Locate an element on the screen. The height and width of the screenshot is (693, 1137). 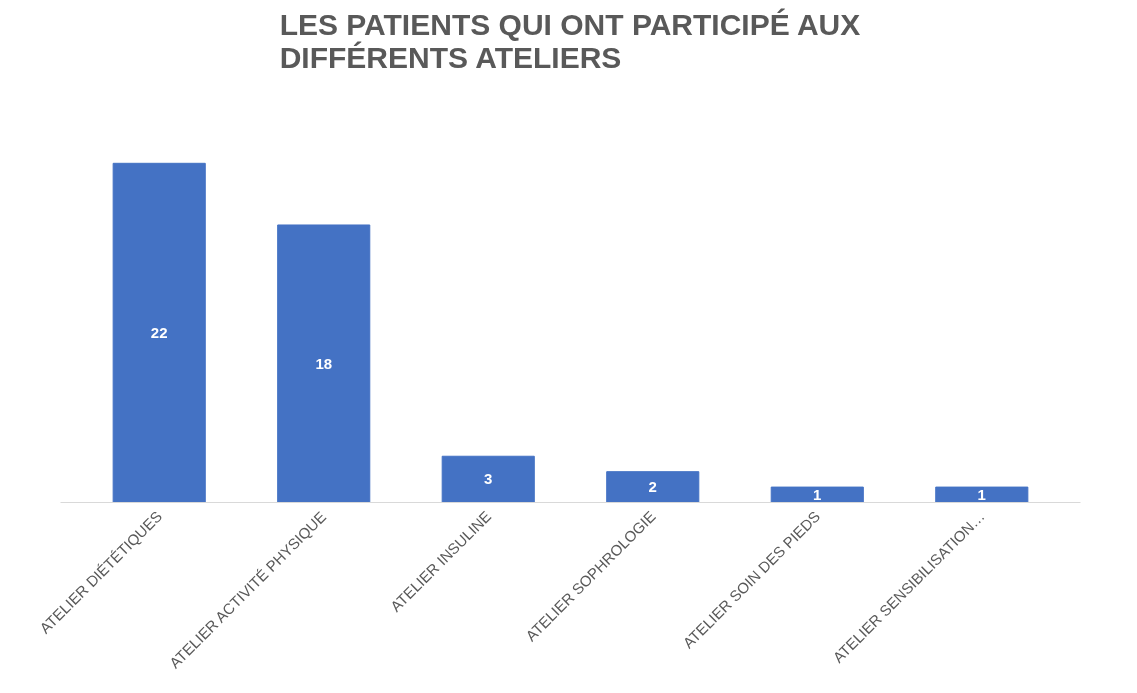
data-label: 2 is located at coordinates (652, 487).